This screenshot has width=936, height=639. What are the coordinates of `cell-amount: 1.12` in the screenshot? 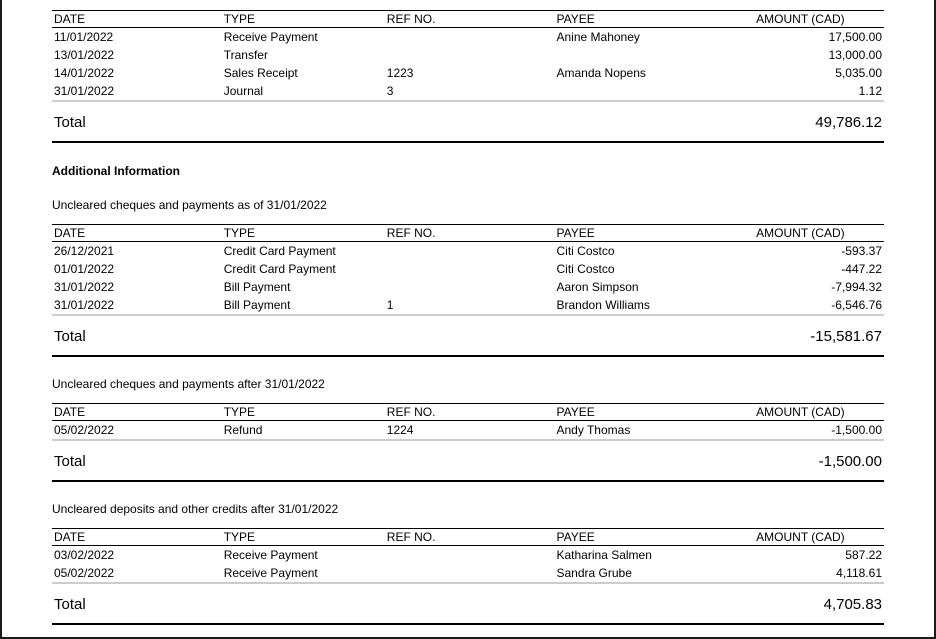 It's located at (819, 92).